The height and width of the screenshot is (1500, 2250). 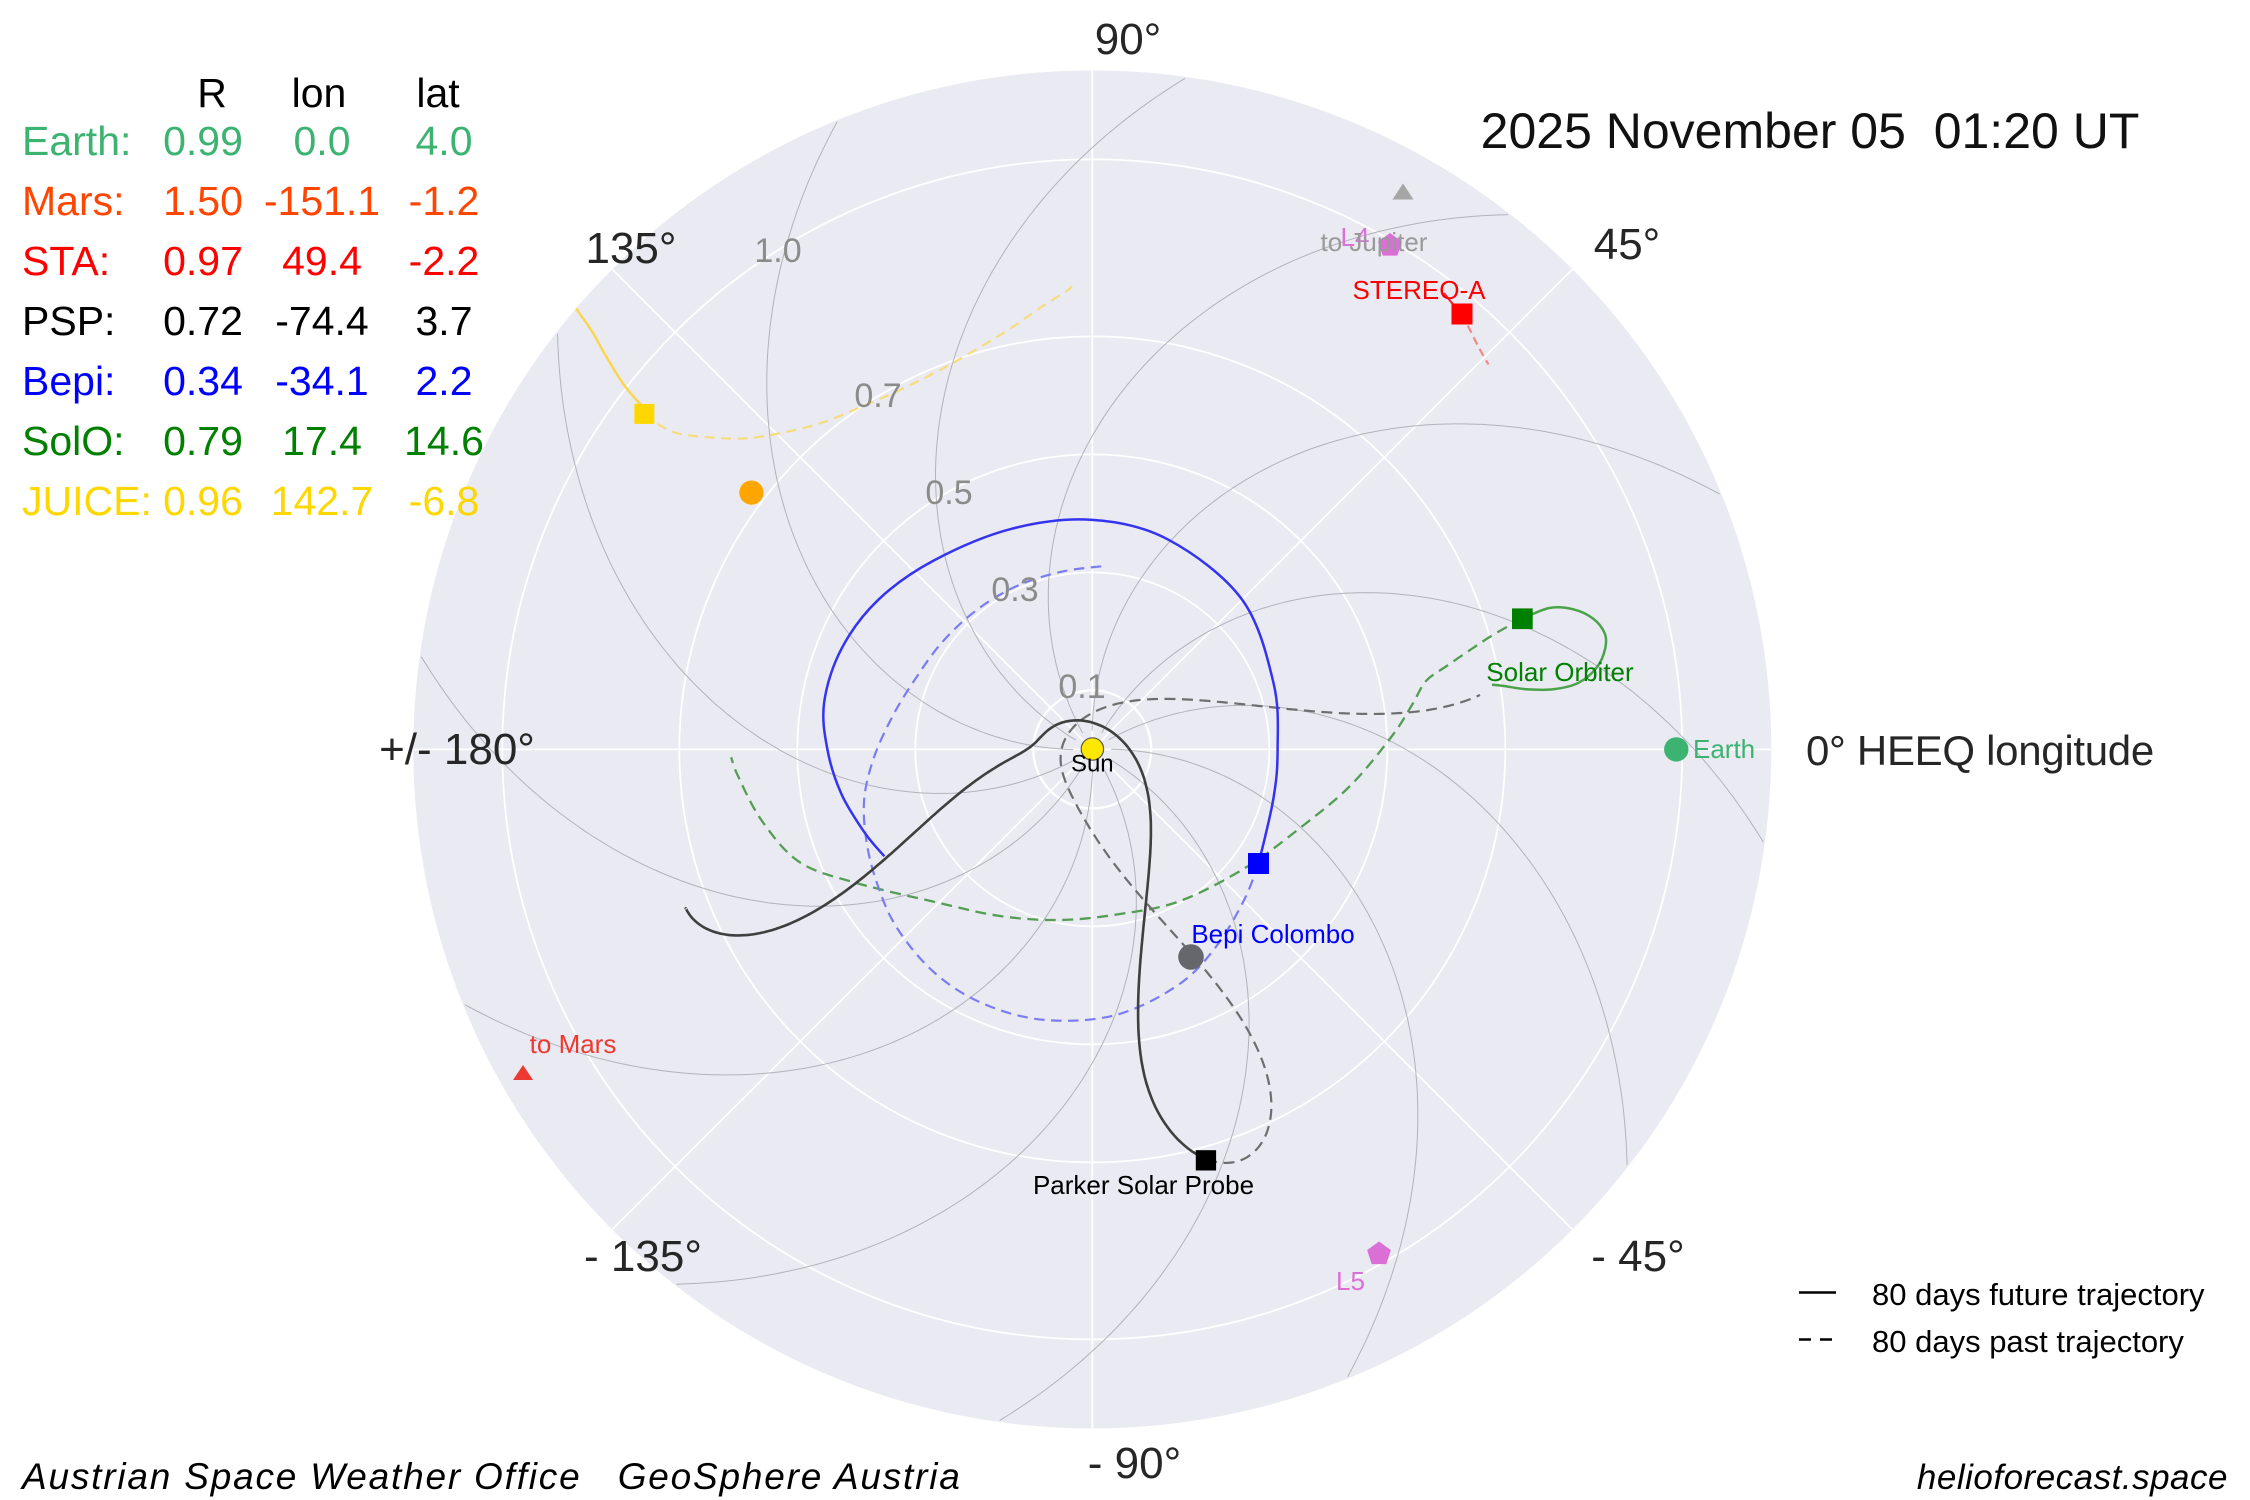 What do you see at coordinates (68, 321) in the screenshot?
I see `svg-text: PSP:` at bounding box center [68, 321].